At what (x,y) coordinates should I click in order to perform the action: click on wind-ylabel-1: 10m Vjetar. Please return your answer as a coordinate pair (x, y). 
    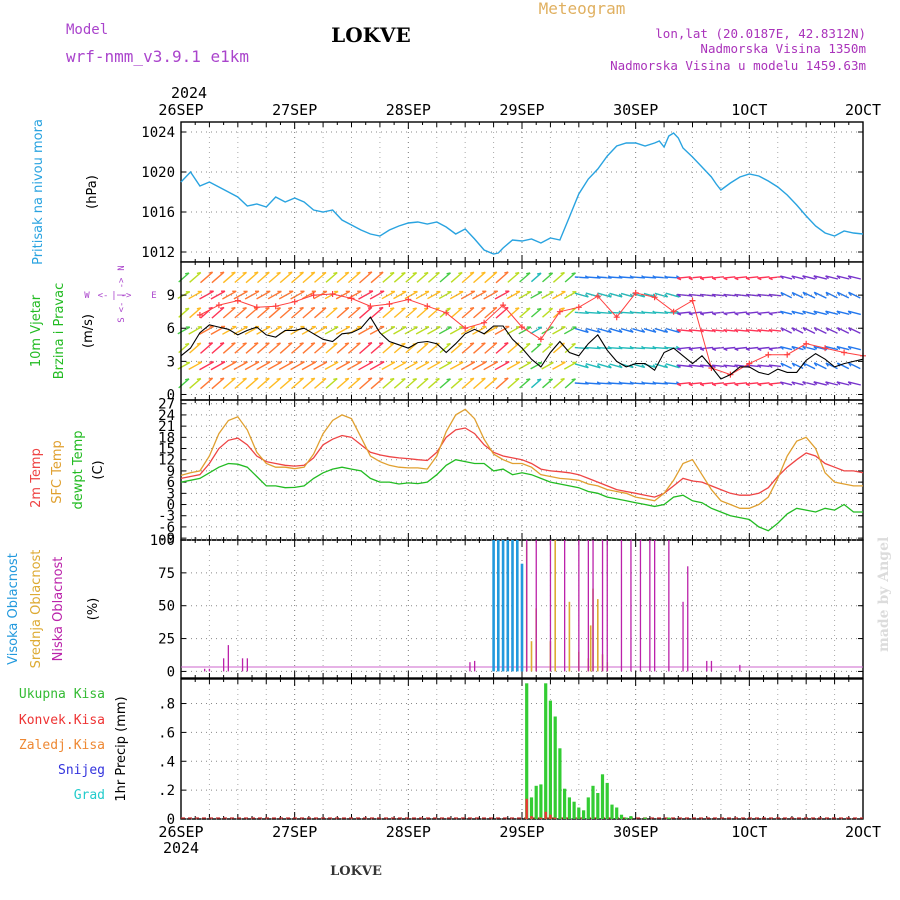
    Looking at the image, I should click on (36, 330).